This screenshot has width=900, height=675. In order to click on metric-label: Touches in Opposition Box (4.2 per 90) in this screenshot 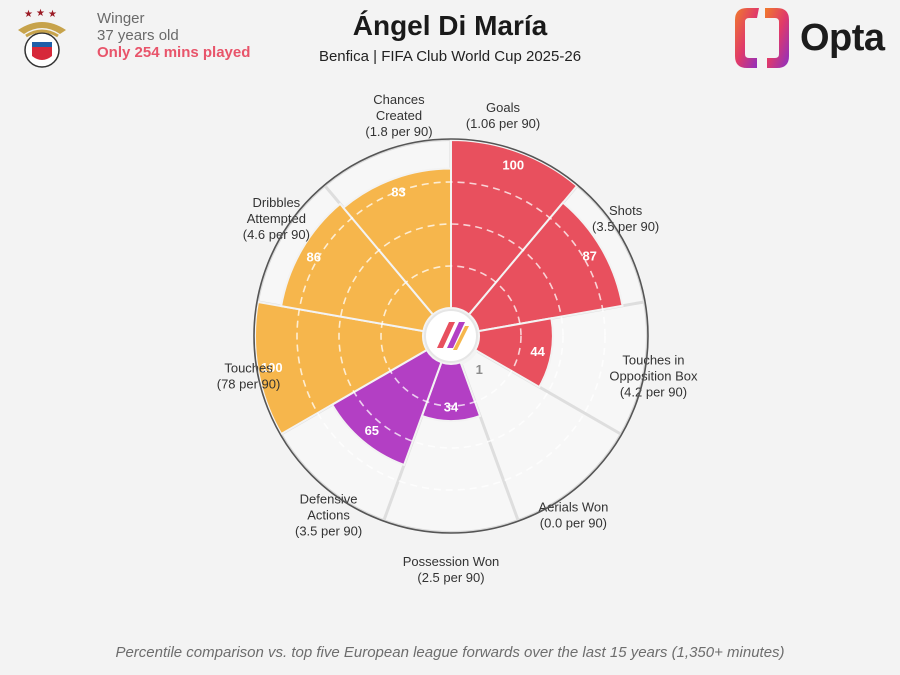, I will do `click(653, 376)`.